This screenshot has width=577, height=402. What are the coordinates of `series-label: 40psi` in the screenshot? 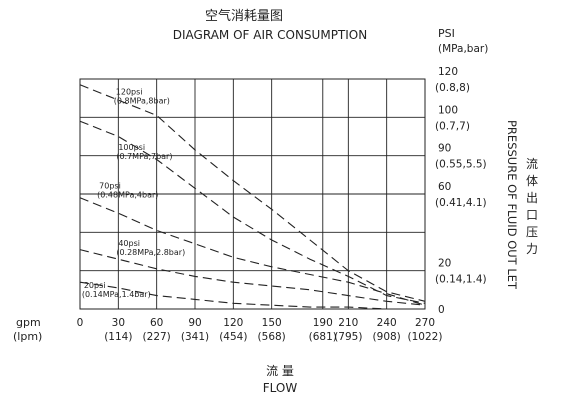 It's located at (129, 243).